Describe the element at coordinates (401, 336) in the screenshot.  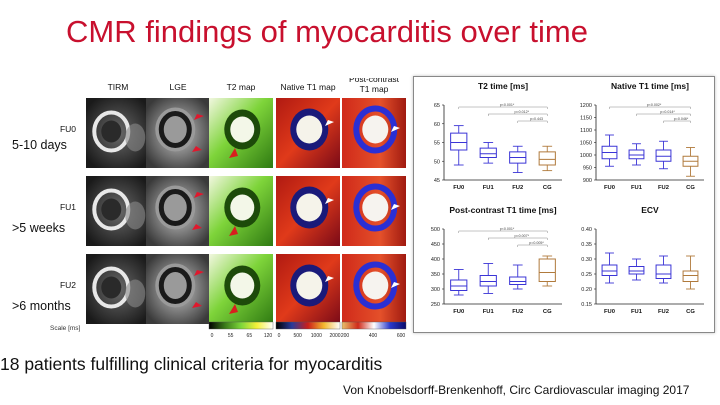
I see `scale-tick-label: 600` at that location.